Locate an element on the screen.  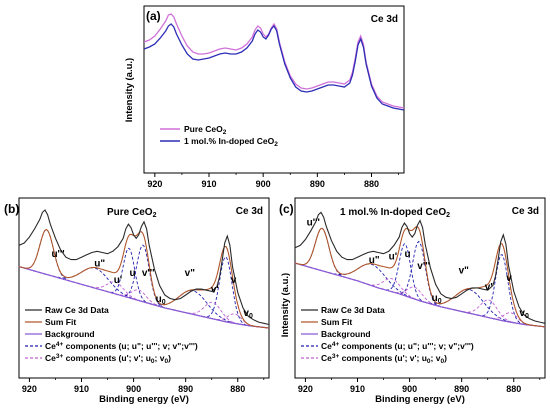
panel-c-peak-label-4: v''' is located at coordinates (423, 266).